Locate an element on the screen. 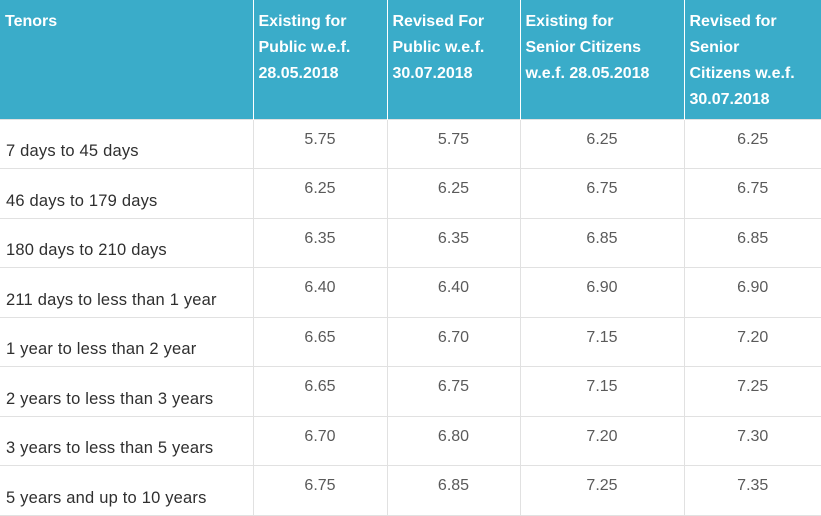 The height and width of the screenshot is (516, 821). header-line: Senior Citizens is located at coordinates (583, 47).